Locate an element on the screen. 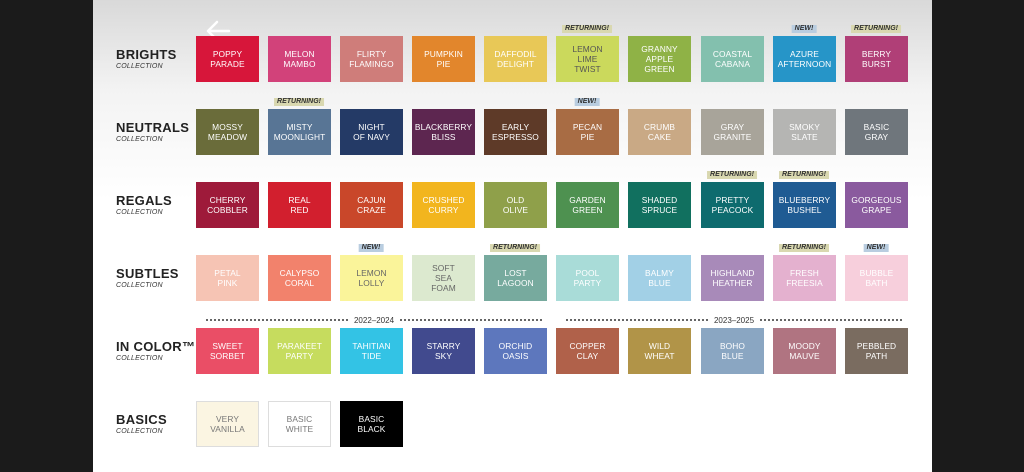  color-swatch: MELON MAMBO is located at coordinates (299, 59).